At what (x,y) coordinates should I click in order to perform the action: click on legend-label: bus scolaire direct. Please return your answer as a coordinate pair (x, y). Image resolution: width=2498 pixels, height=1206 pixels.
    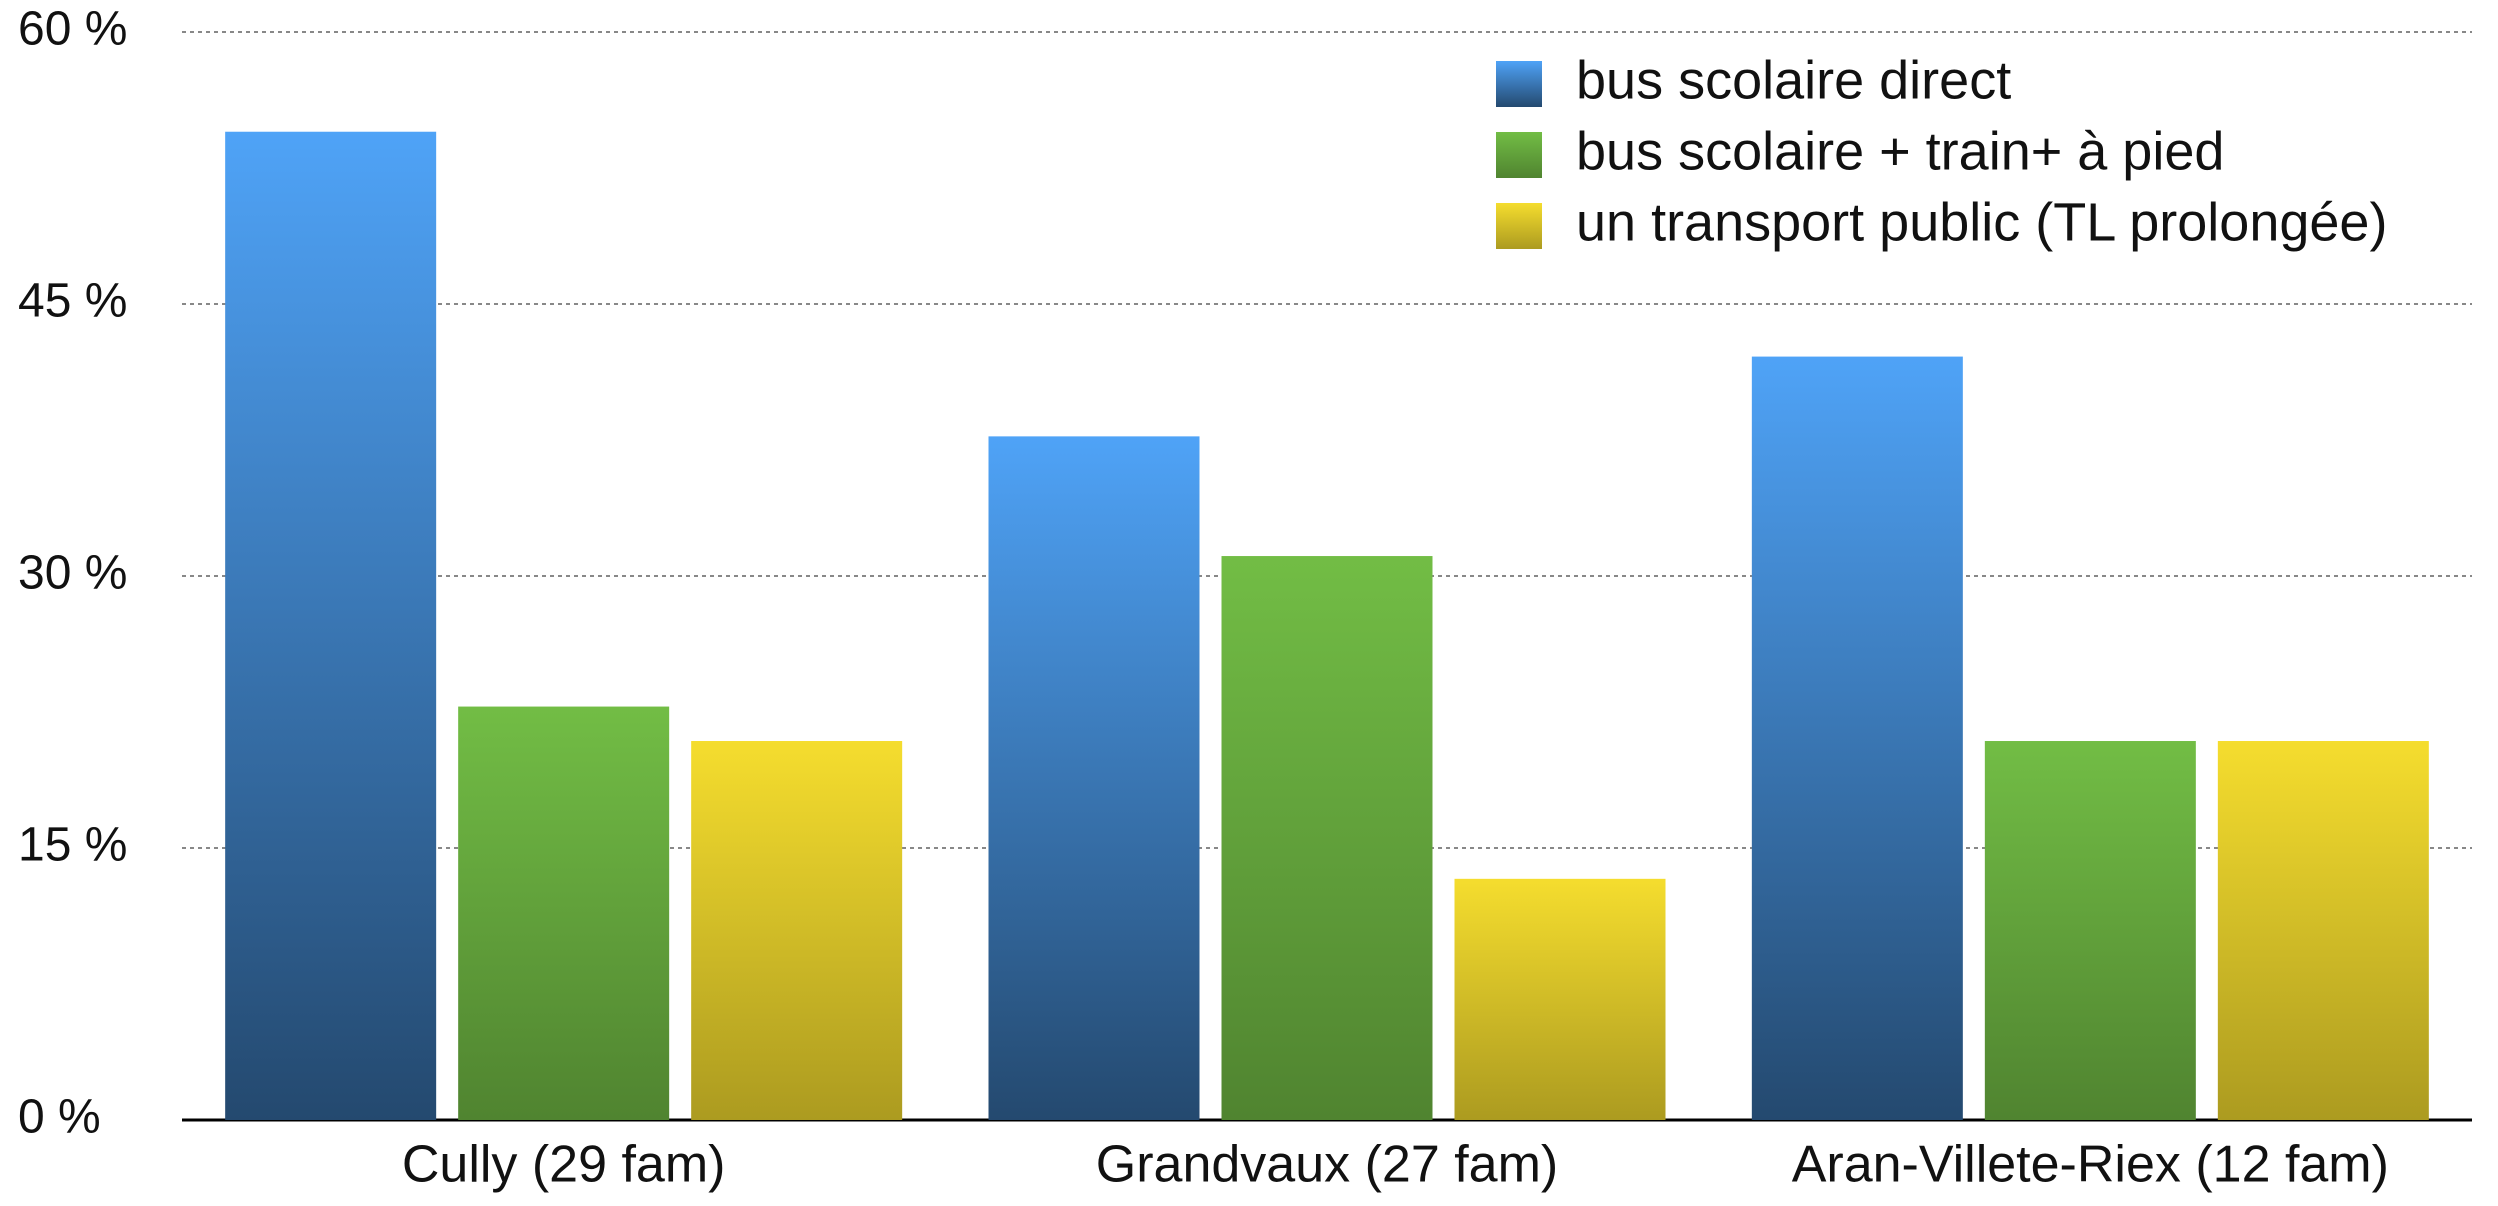
    Looking at the image, I should click on (1793, 80).